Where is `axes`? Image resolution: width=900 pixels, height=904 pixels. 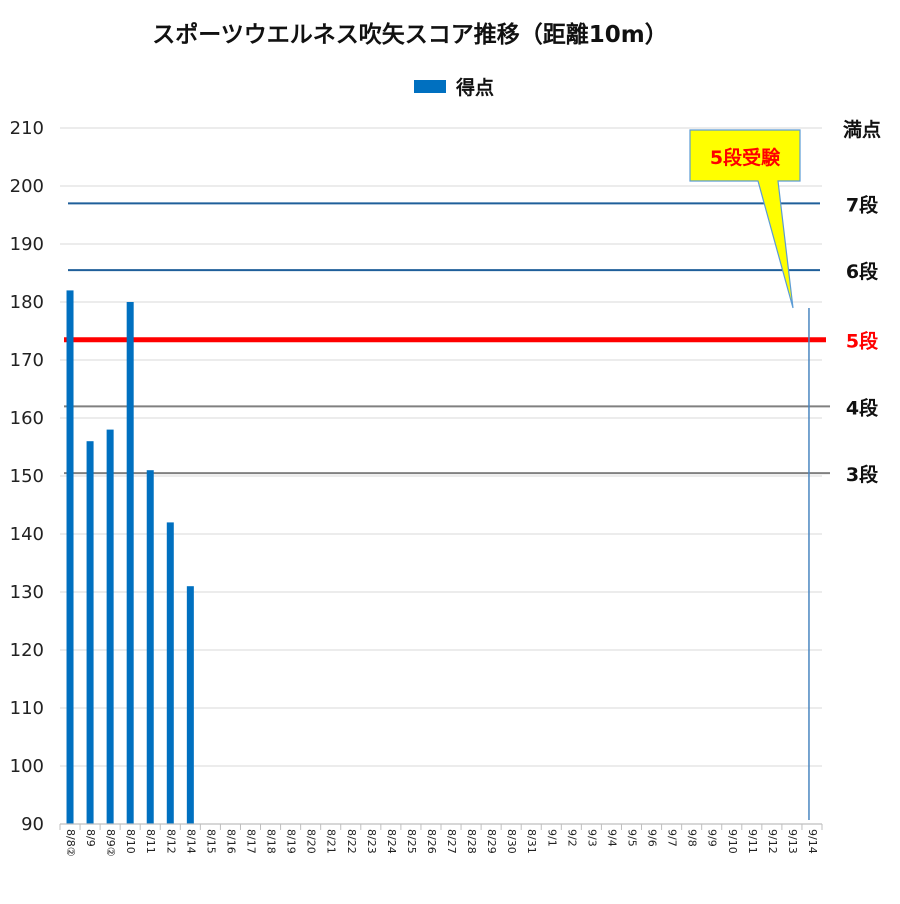
axes is located at coordinates (441, 826).